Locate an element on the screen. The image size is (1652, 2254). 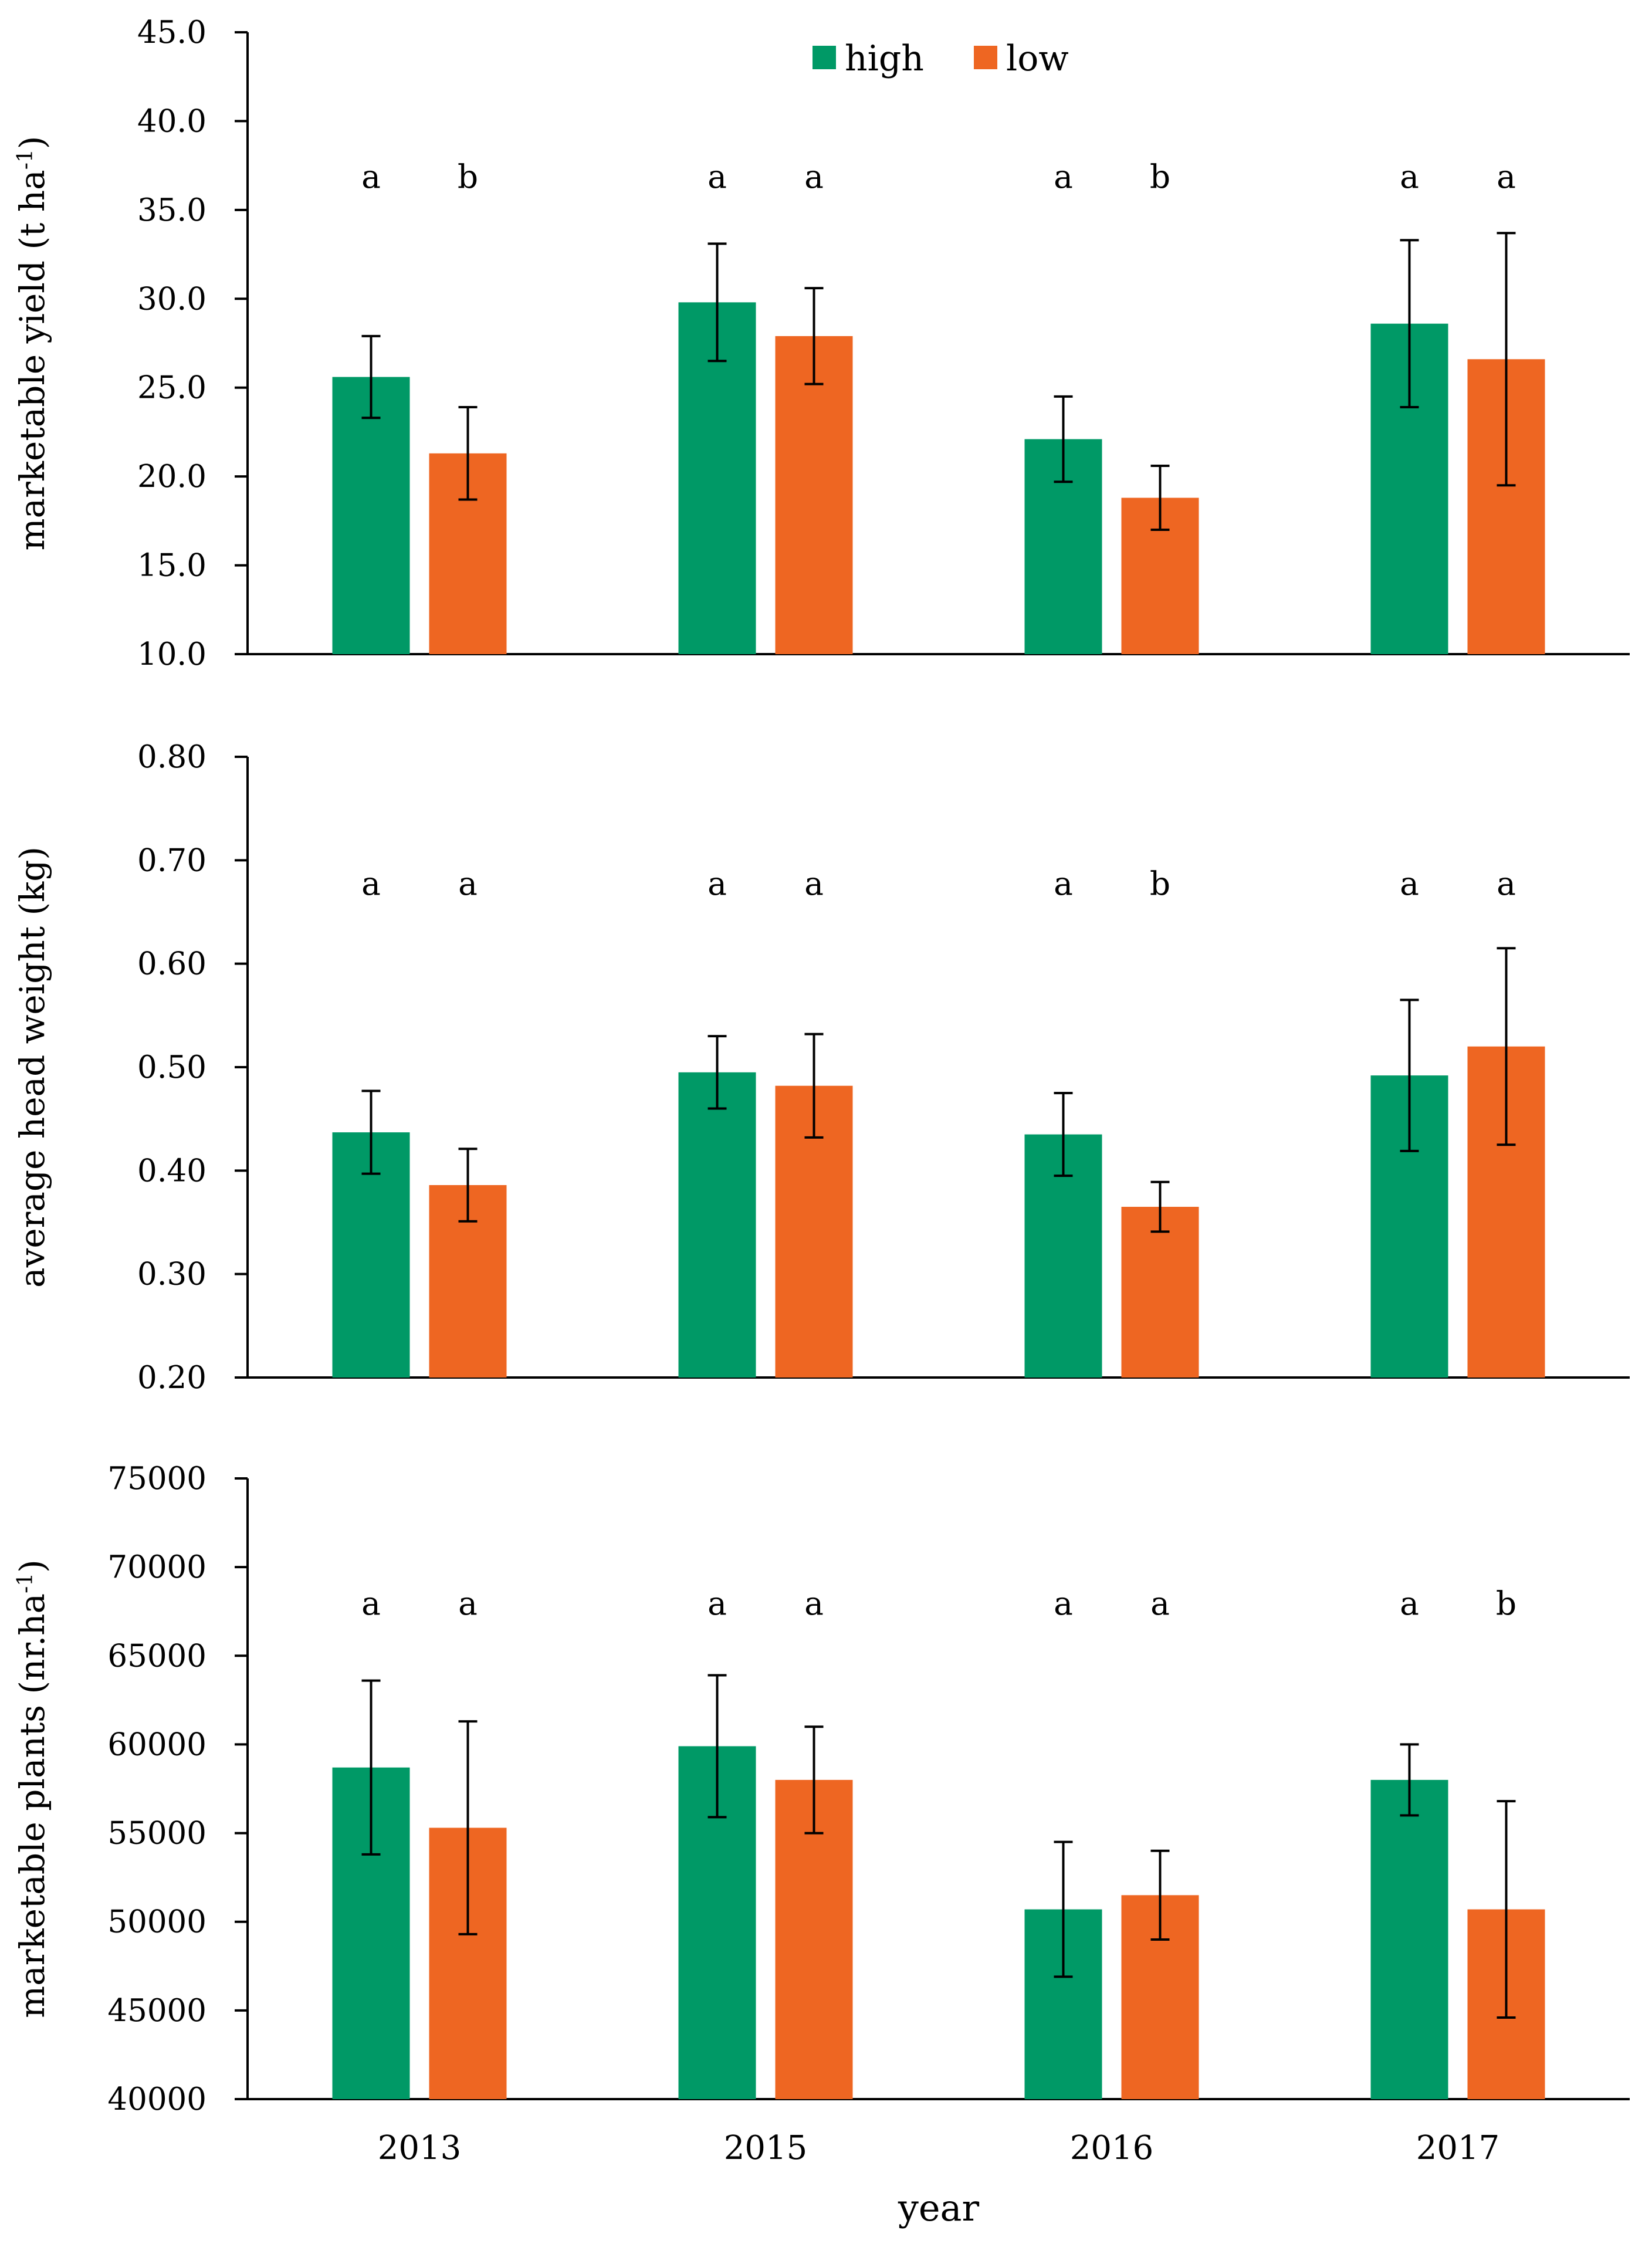
y-tick-label: 65000 is located at coordinates (156, 1656).